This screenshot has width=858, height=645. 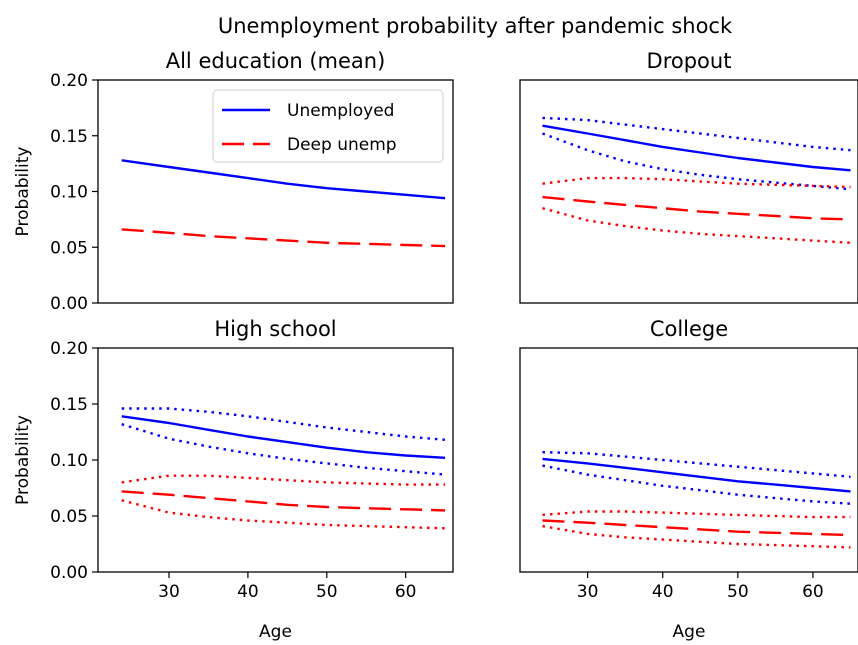 What do you see at coordinates (340, 111) in the screenshot?
I see `legend-label: Unemployed` at bounding box center [340, 111].